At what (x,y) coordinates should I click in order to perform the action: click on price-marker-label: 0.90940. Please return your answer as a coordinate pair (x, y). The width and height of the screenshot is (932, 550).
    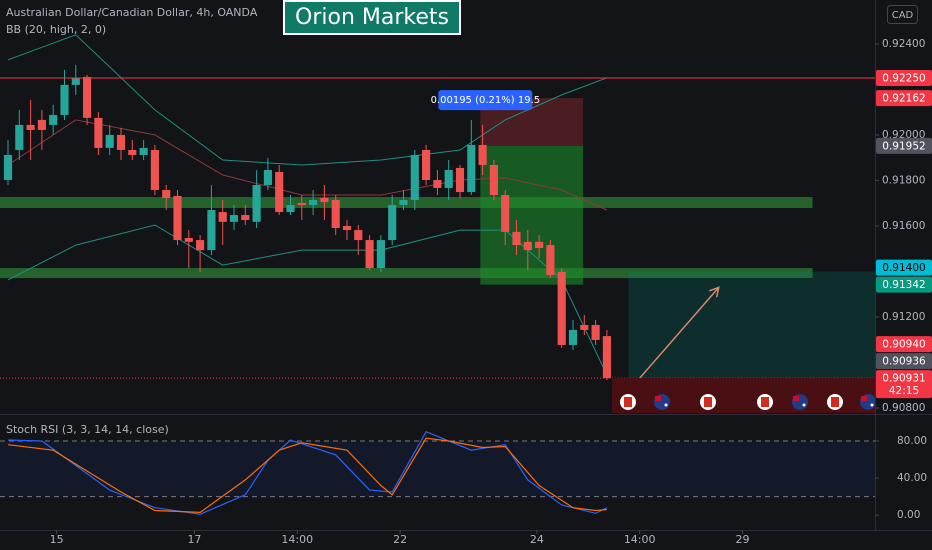
    Looking at the image, I should click on (903, 345).